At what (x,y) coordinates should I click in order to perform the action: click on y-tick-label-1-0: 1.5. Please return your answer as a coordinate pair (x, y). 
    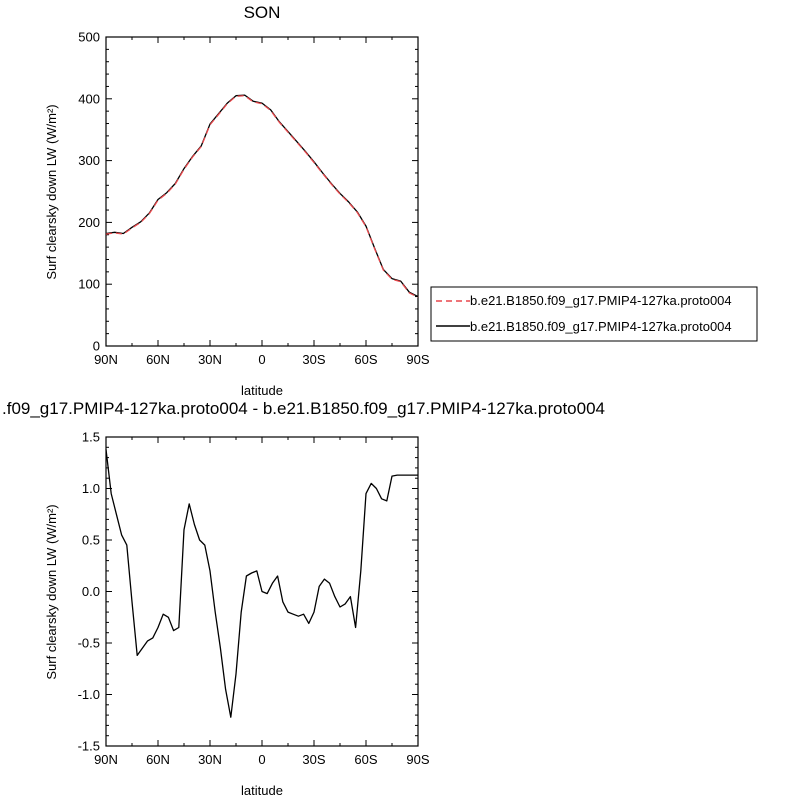
    Looking at the image, I should click on (91, 437).